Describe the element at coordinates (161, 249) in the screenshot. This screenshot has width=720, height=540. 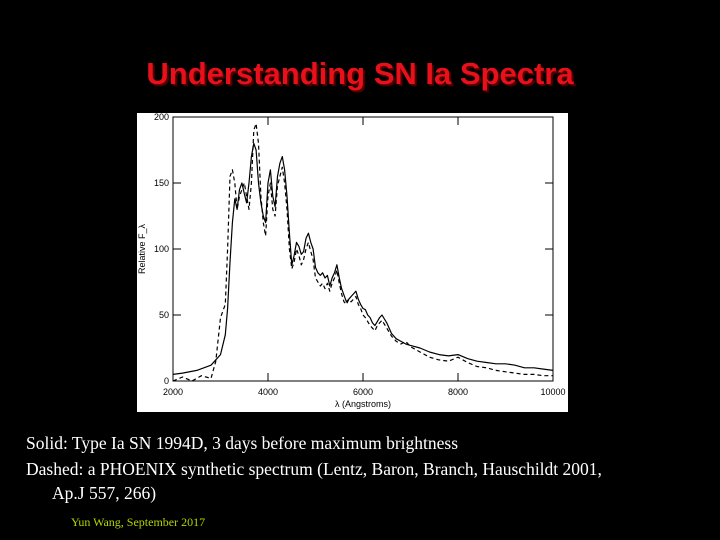
I see `y-tick-label: 100` at that location.